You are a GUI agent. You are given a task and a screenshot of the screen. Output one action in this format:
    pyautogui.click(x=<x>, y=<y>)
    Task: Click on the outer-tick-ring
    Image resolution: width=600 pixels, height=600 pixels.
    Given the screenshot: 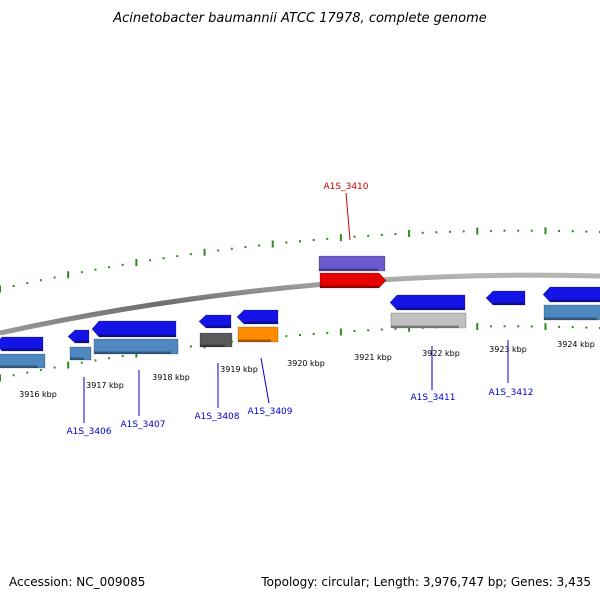 What is the action you would take?
    pyautogui.click(x=300, y=260)
    